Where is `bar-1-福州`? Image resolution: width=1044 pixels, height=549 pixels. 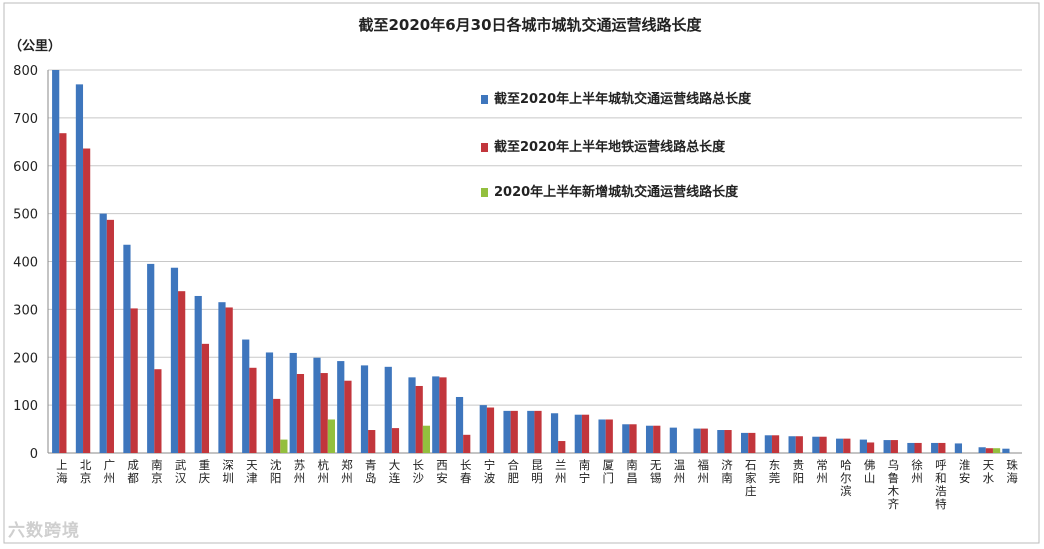
bar-1-福州 is located at coordinates (704, 440).